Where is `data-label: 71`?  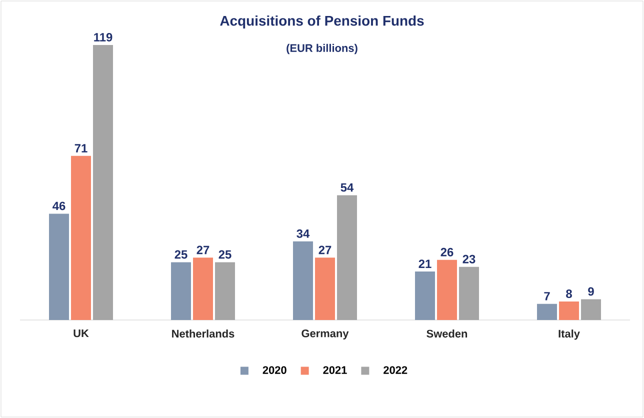 data-label: 71 is located at coordinates (81, 148).